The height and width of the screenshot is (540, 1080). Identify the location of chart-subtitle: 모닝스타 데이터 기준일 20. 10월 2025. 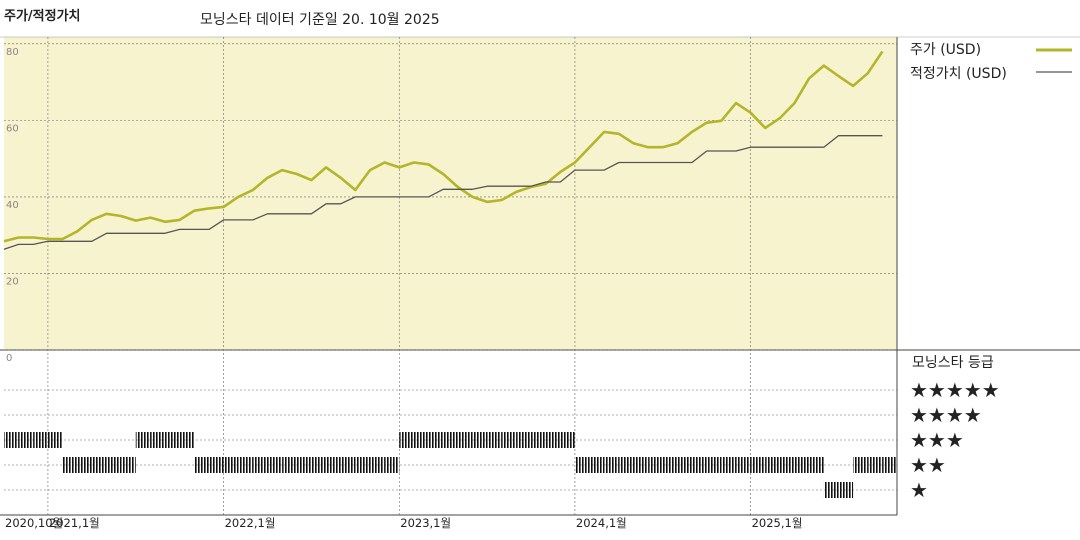
(320, 20).